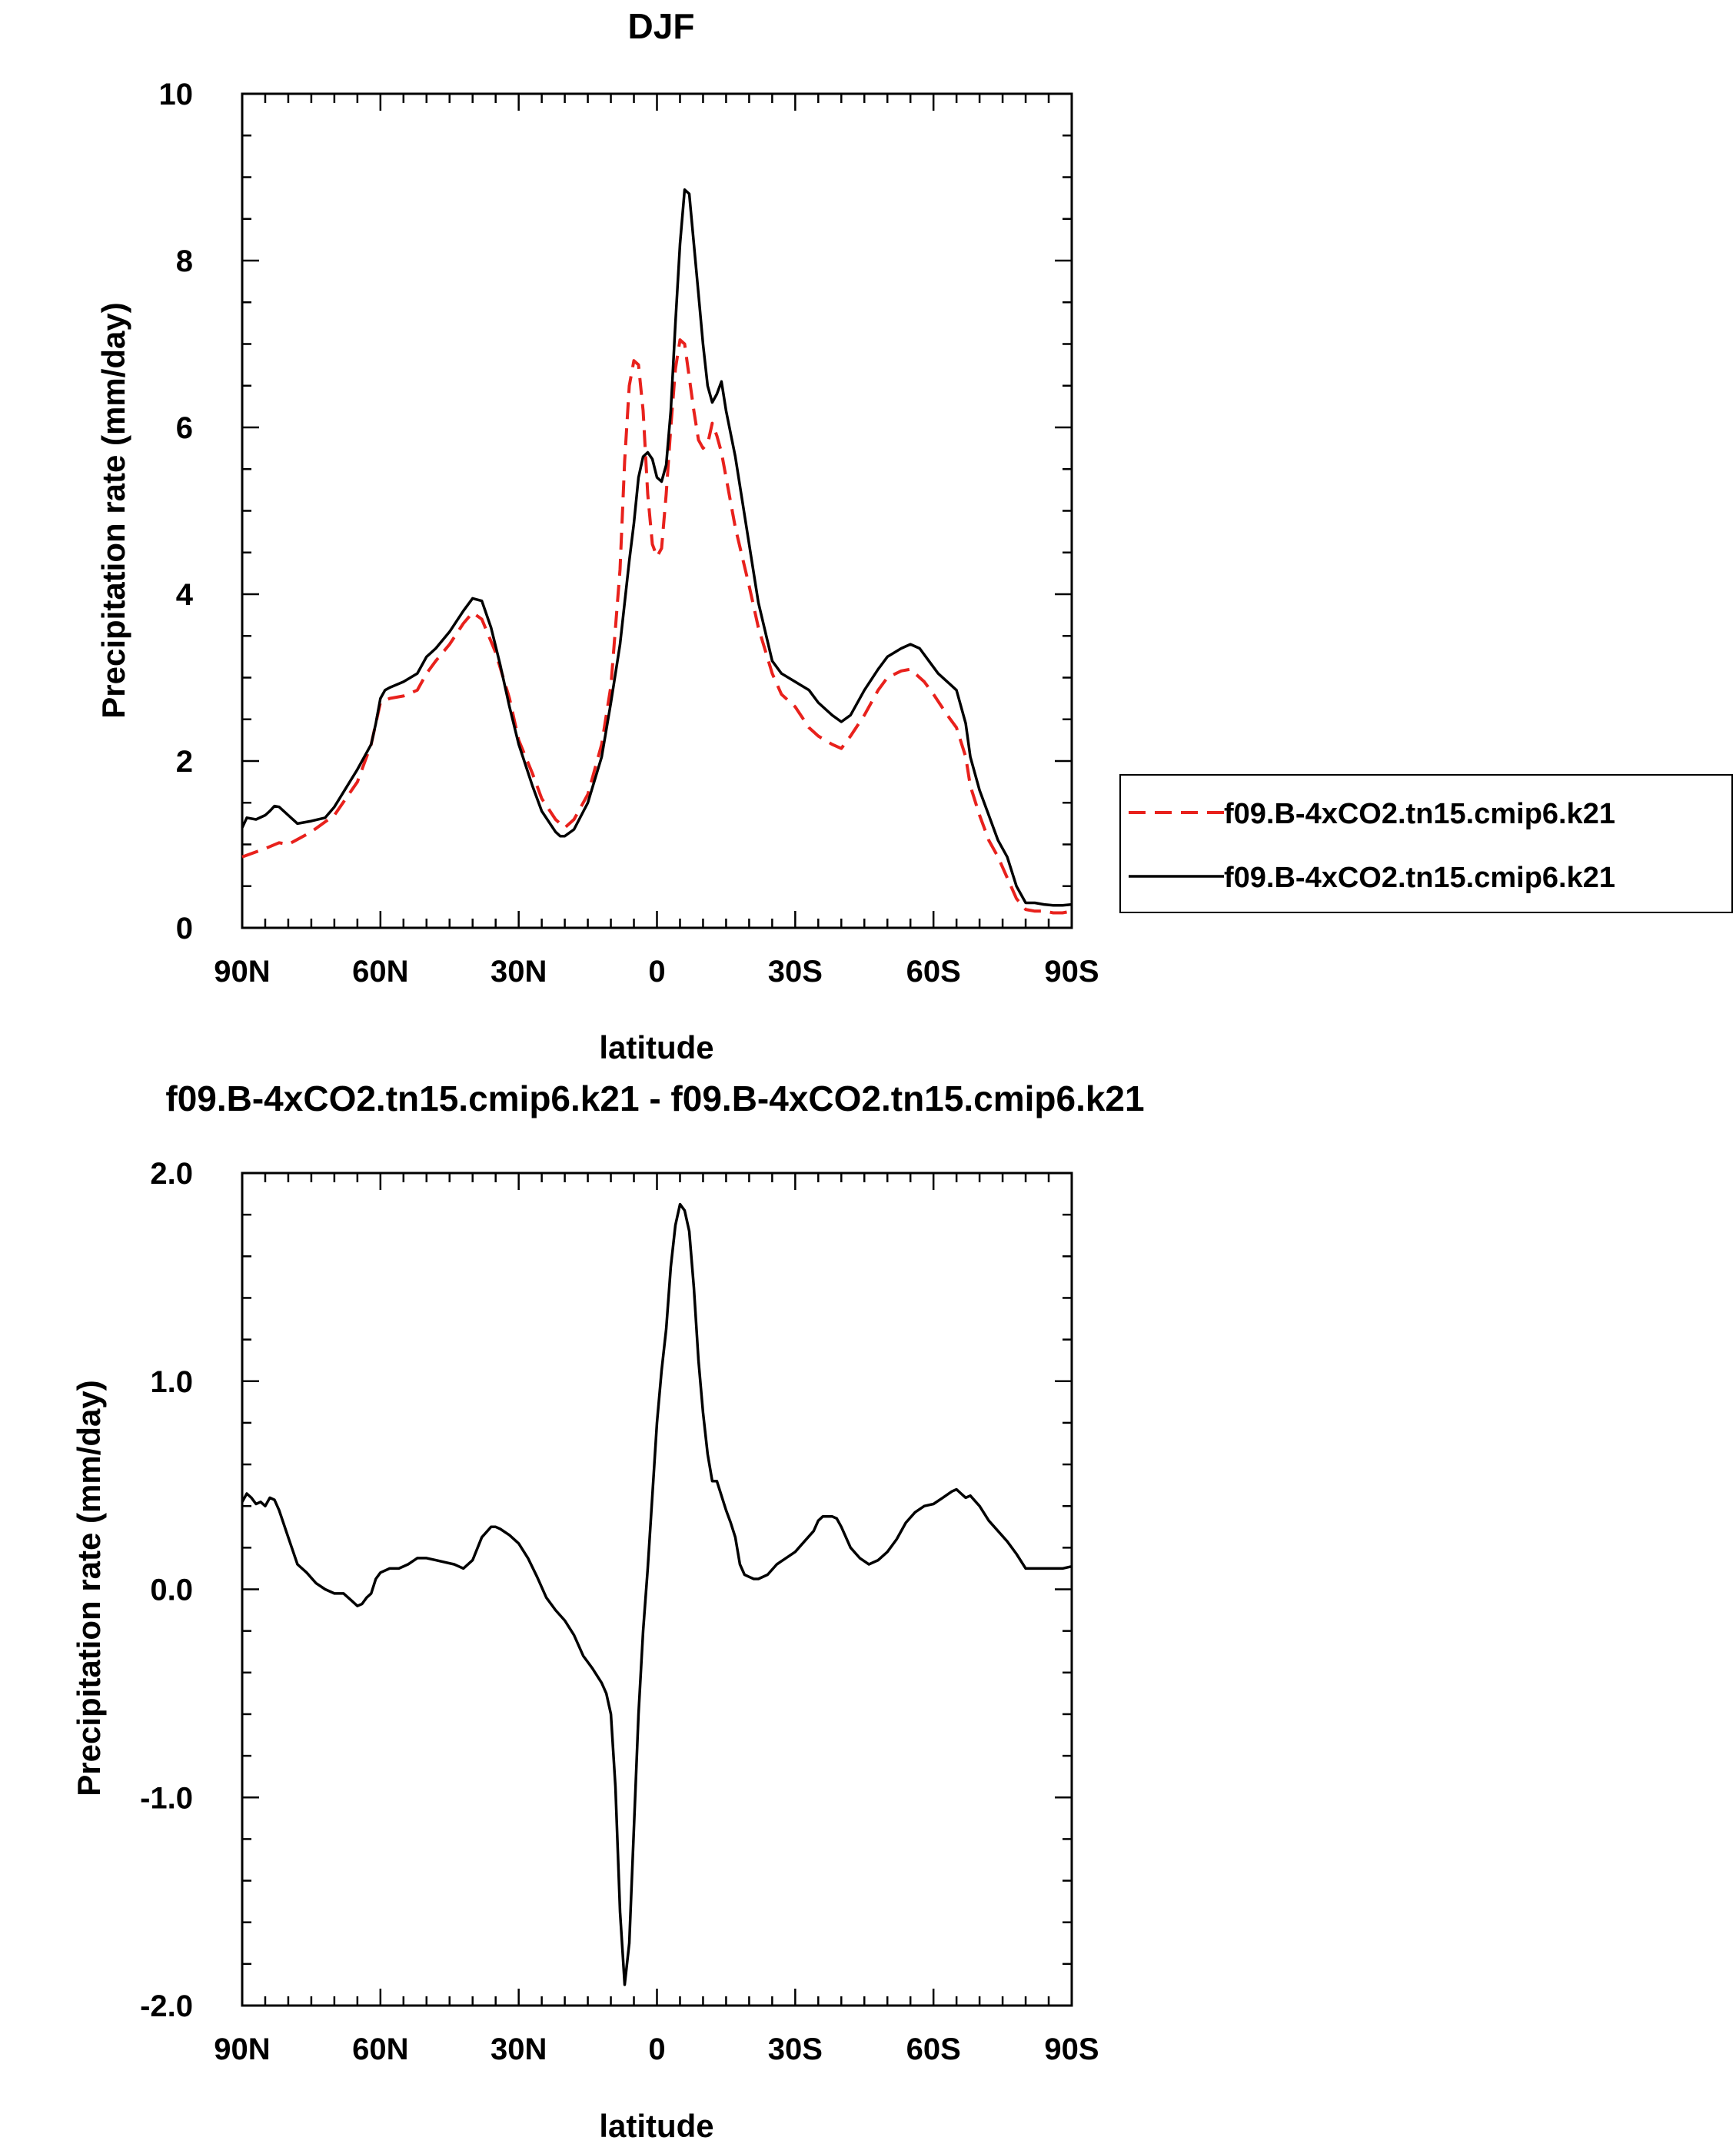 The width and height of the screenshot is (1736, 2147). What do you see at coordinates (795, 2049) in the screenshot?
I see `bottom-chart-x-tick-label: 30S` at bounding box center [795, 2049].